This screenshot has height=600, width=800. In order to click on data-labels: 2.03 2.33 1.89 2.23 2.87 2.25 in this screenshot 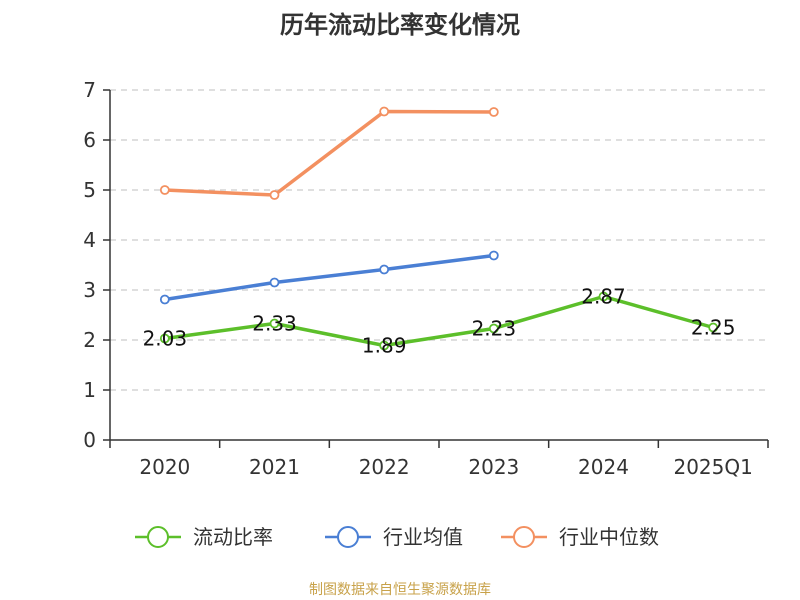, I will do `click(439, 321)`.